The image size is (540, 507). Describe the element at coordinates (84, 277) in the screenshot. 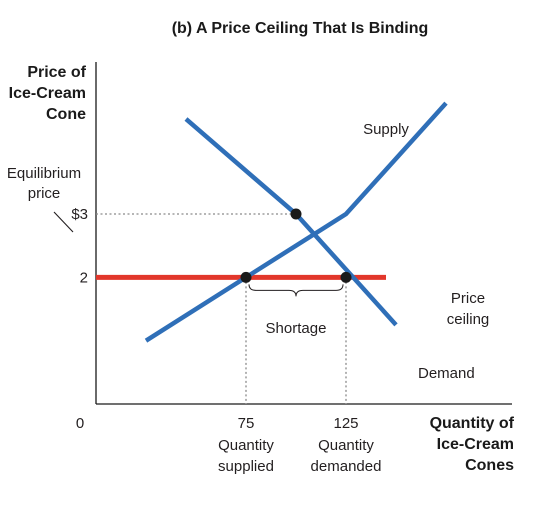

I see `y-tick-label: 2` at that location.